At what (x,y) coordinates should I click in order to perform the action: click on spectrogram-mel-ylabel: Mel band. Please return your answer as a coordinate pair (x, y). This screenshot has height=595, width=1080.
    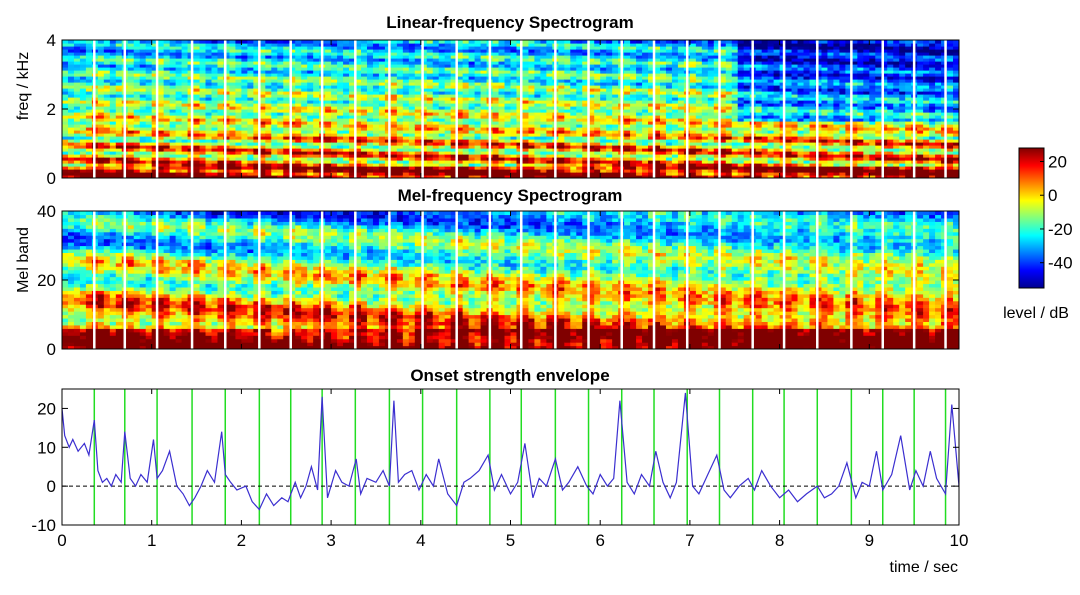
    Looking at the image, I should click on (23, 260).